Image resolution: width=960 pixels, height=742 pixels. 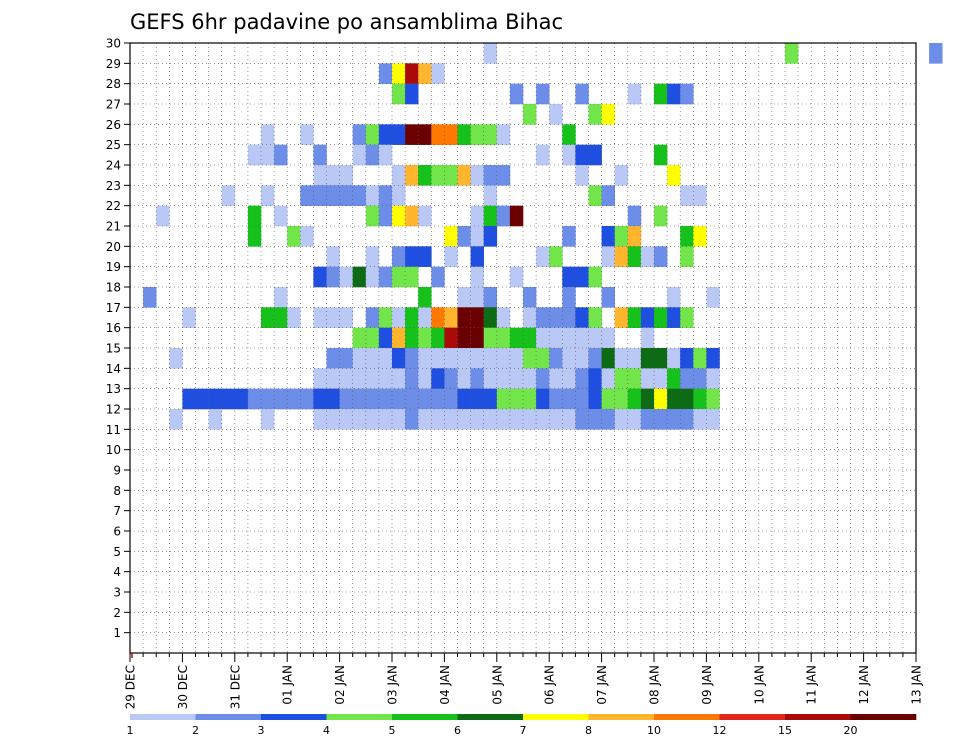 I want to click on y-tick-label: 7, so click(x=117, y=511).